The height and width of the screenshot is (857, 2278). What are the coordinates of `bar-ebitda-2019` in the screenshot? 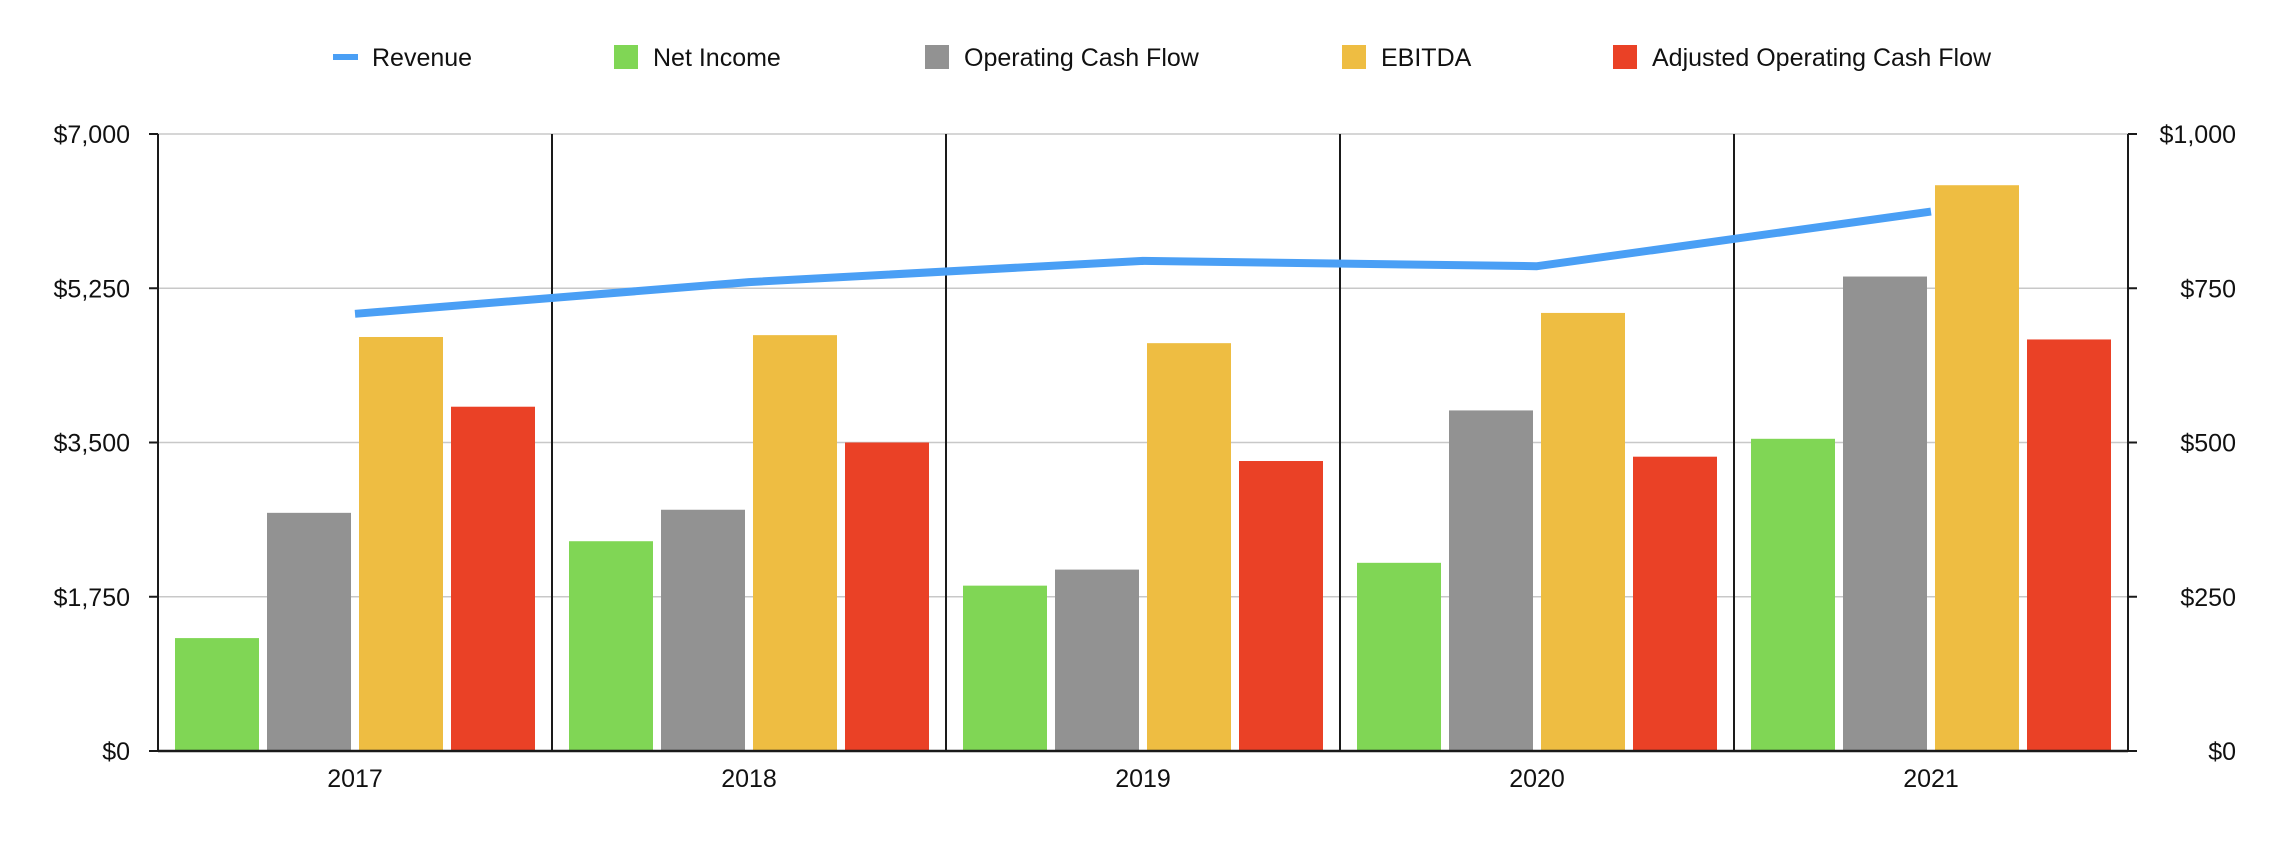 It's located at (1189, 547).